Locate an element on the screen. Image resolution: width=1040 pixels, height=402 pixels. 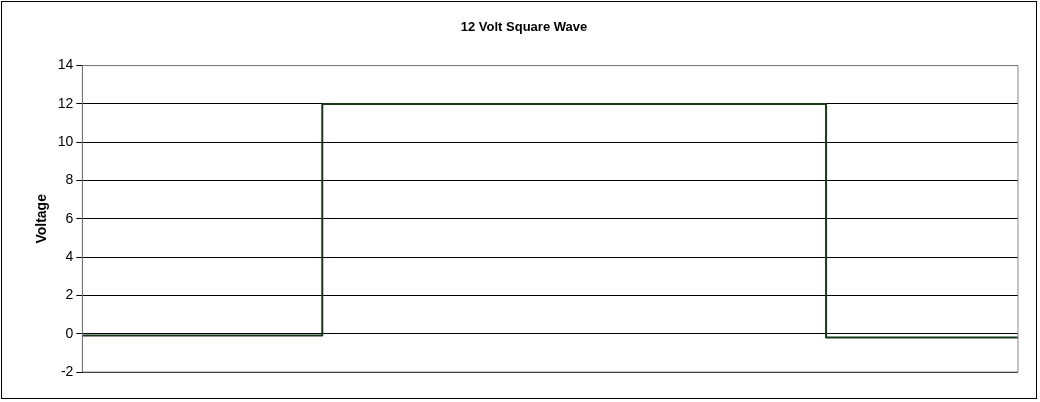
chart-title: 12 Volt Square Wave is located at coordinates (524, 27).